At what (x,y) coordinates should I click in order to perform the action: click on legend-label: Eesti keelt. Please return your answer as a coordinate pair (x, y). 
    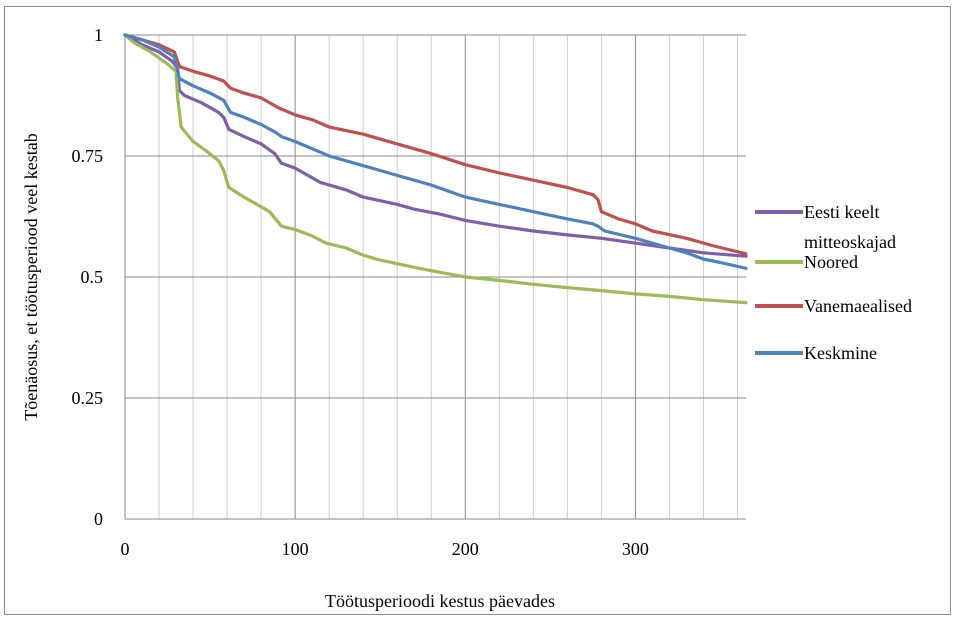
    Looking at the image, I should click on (841, 212).